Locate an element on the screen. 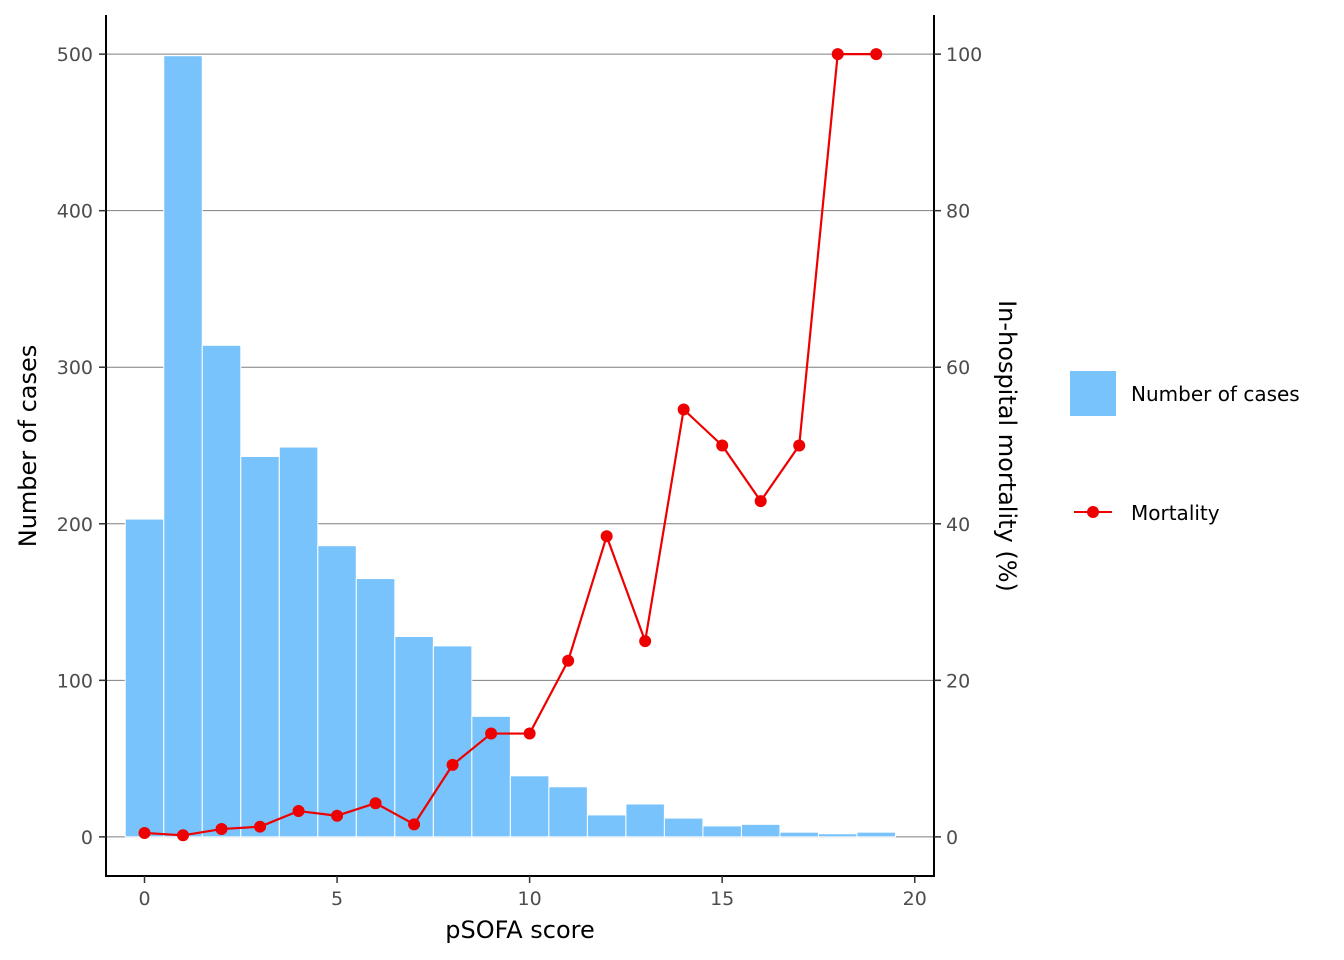 The height and width of the screenshot is (960, 1344). x-tick-label-10: 10 is located at coordinates (530, 899).